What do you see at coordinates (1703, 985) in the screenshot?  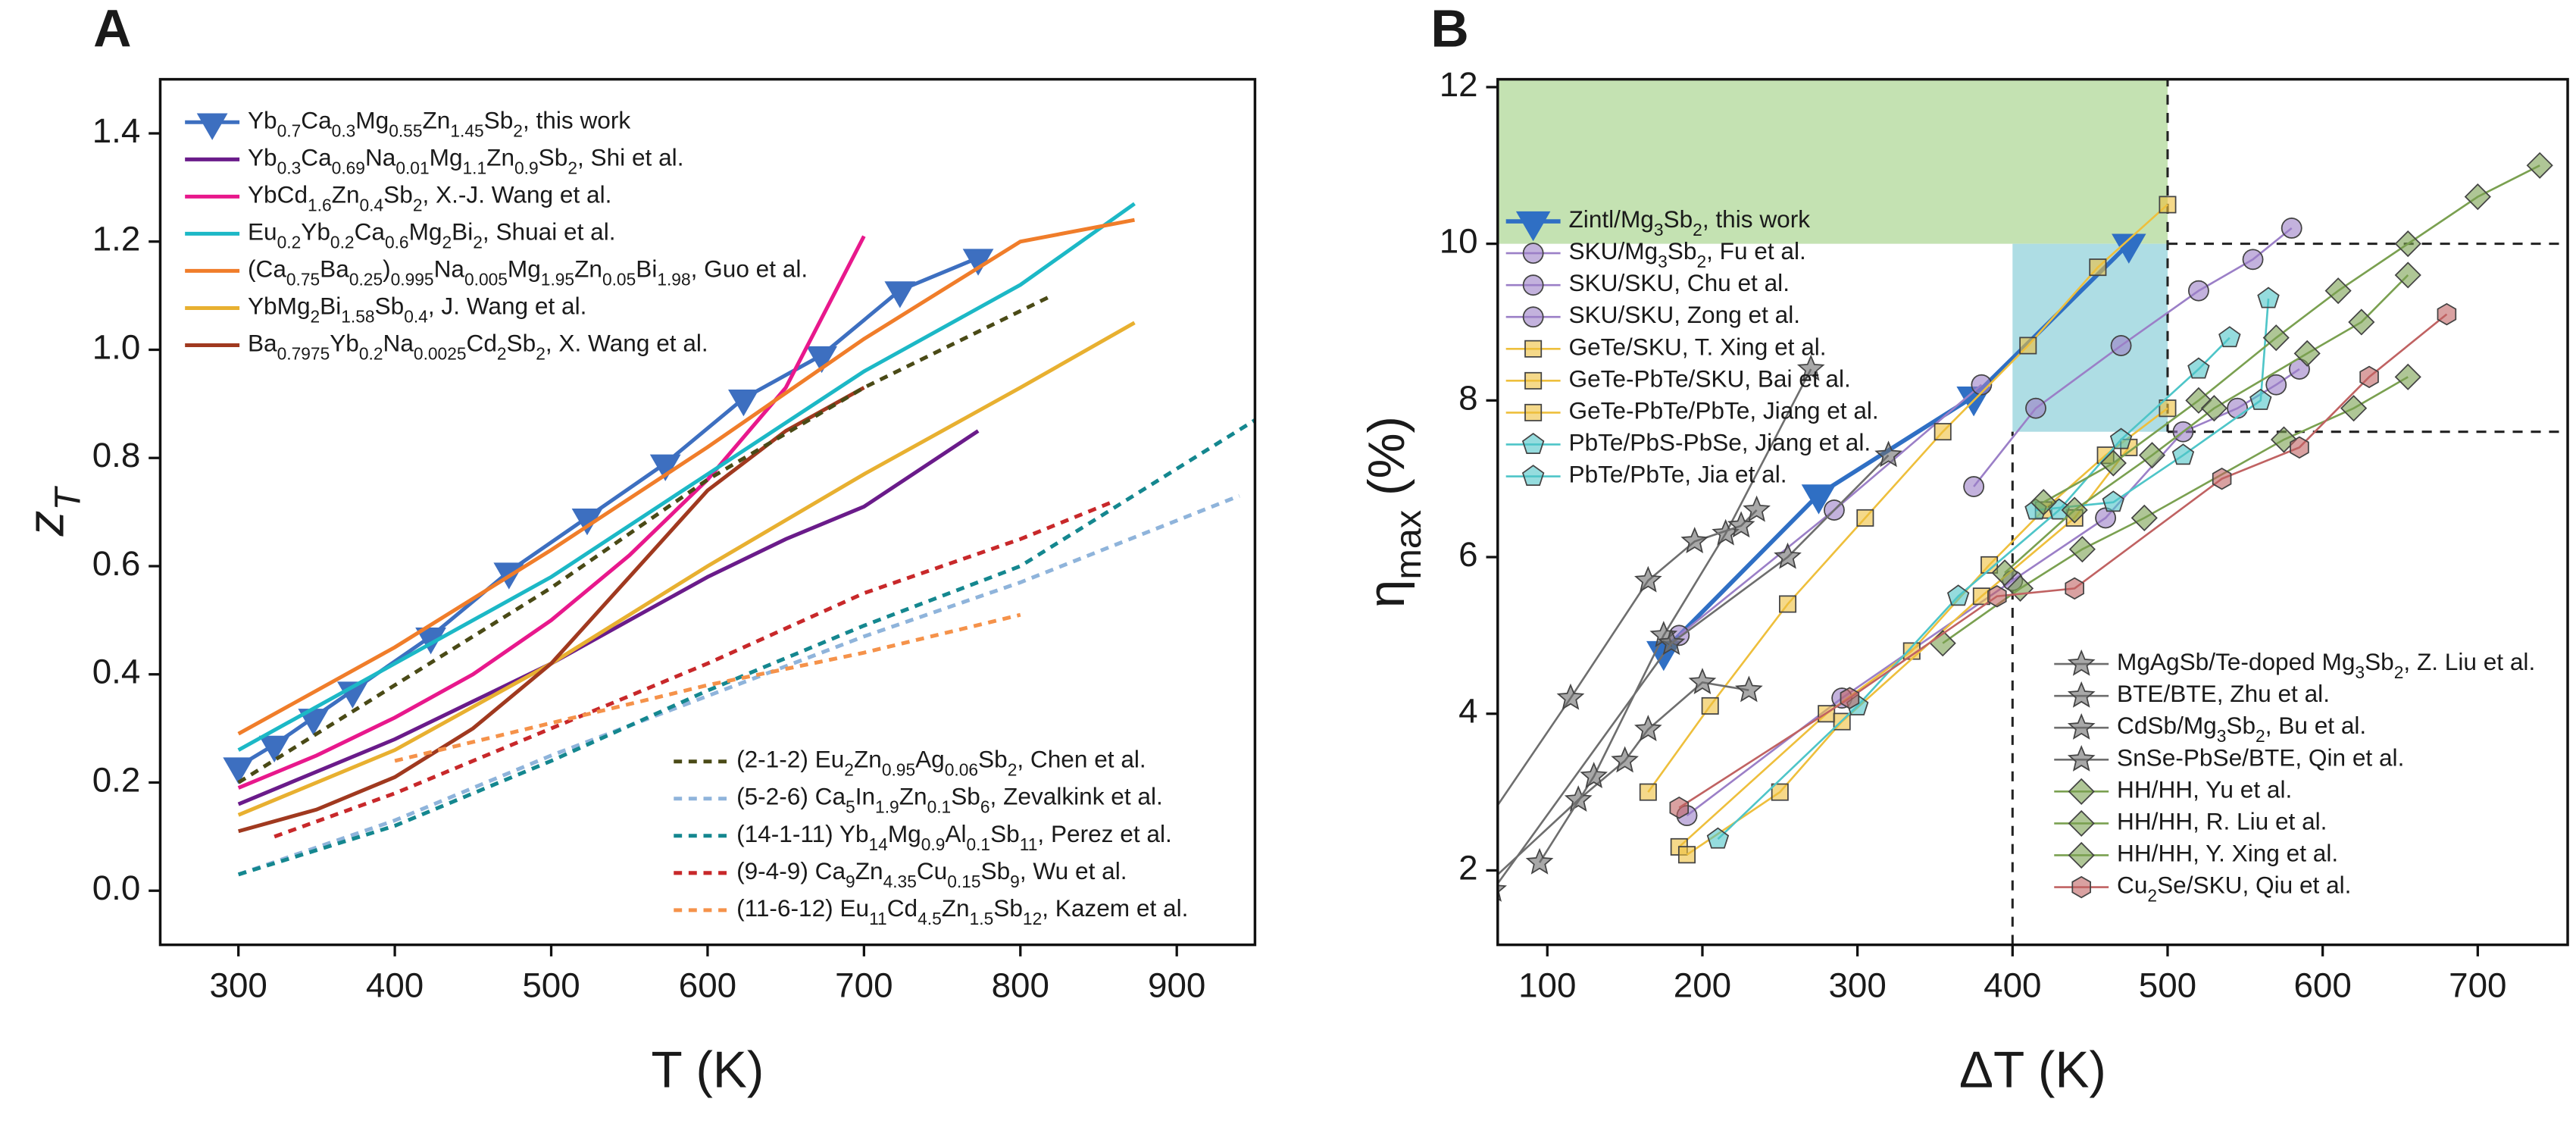 I see `x-tick-label: 200` at bounding box center [1703, 985].